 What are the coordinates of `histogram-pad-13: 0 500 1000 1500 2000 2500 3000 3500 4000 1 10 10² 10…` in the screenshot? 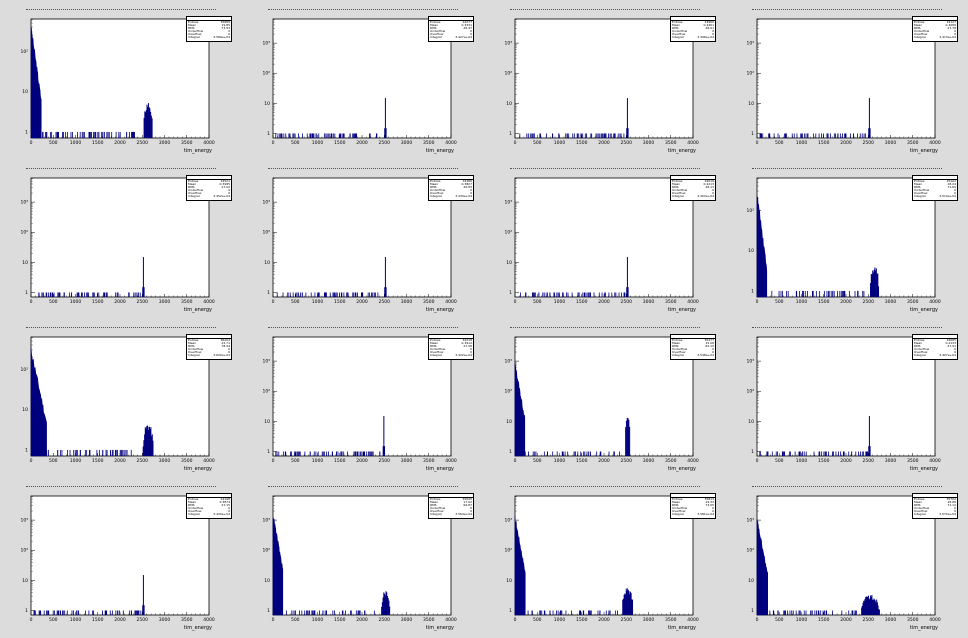 It's located at (121, 558).